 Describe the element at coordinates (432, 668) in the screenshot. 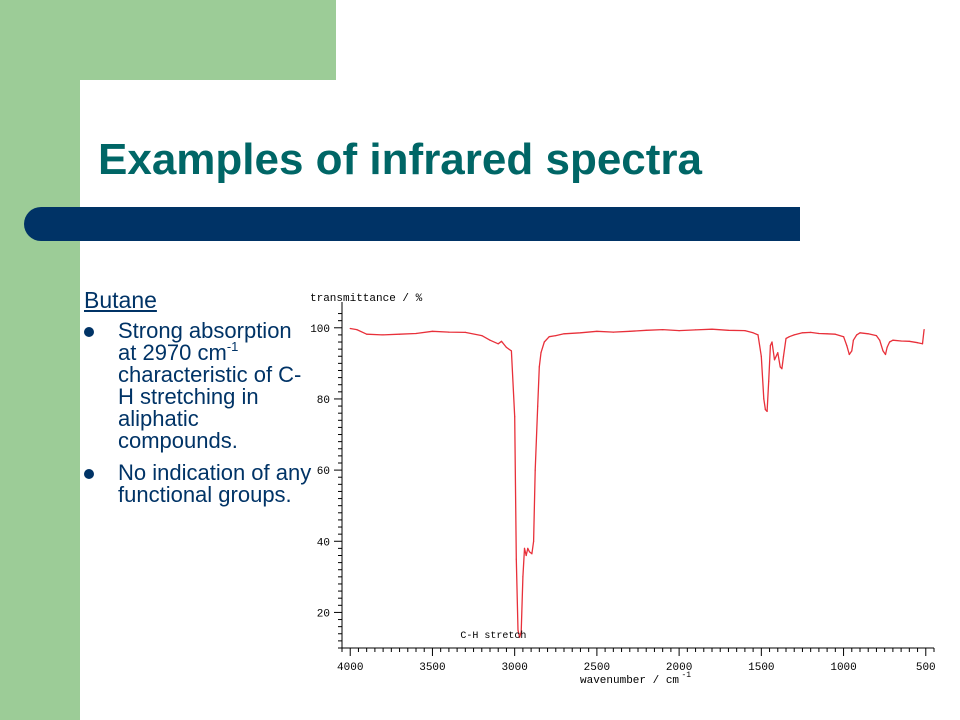

I see `x-tick-label: 3500` at that location.